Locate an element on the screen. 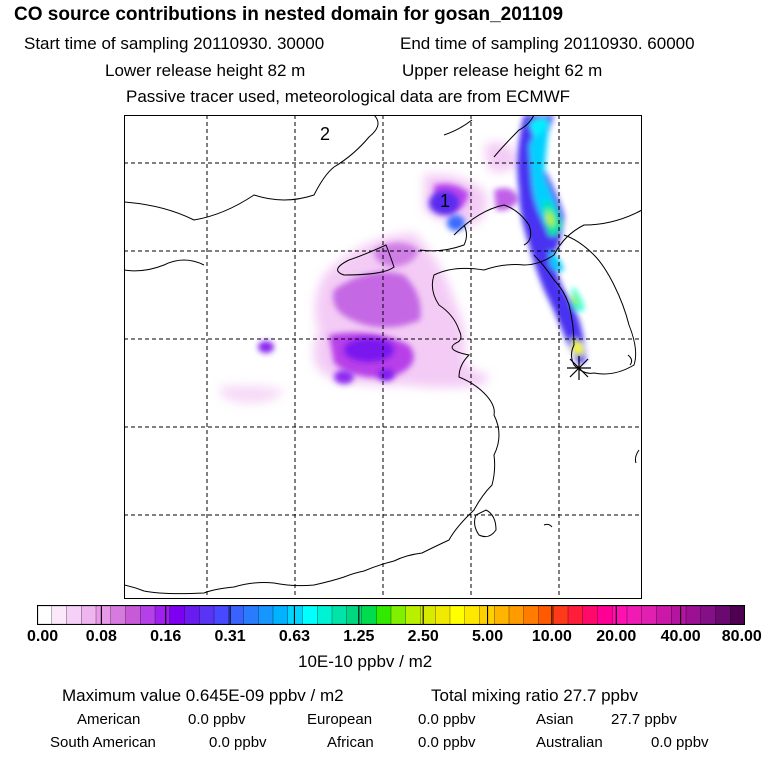 Image resolution: width=768 pixels, height=768 pixels. colorbar-tick-label: 5.00 is located at coordinates (487, 636).